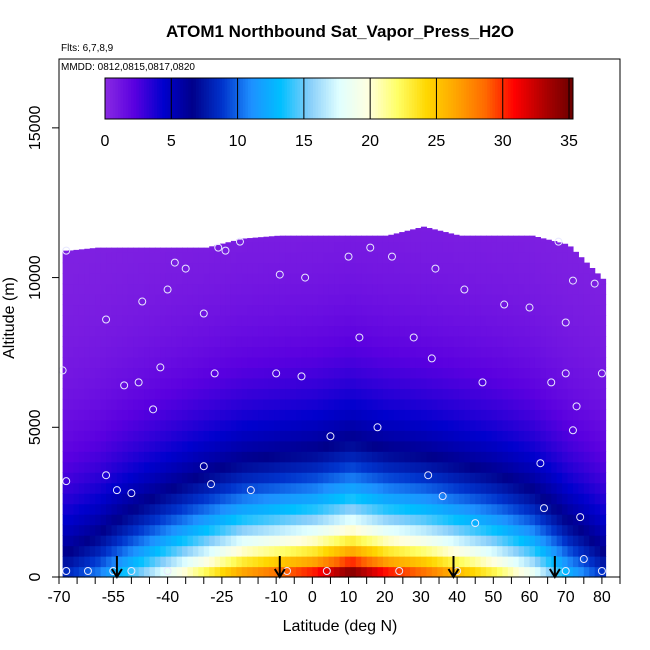 This screenshot has width=650, height=650. Describe the element at coordinates (385, 597) in the screenshot. I see `x-tick-label: 20` at that location.